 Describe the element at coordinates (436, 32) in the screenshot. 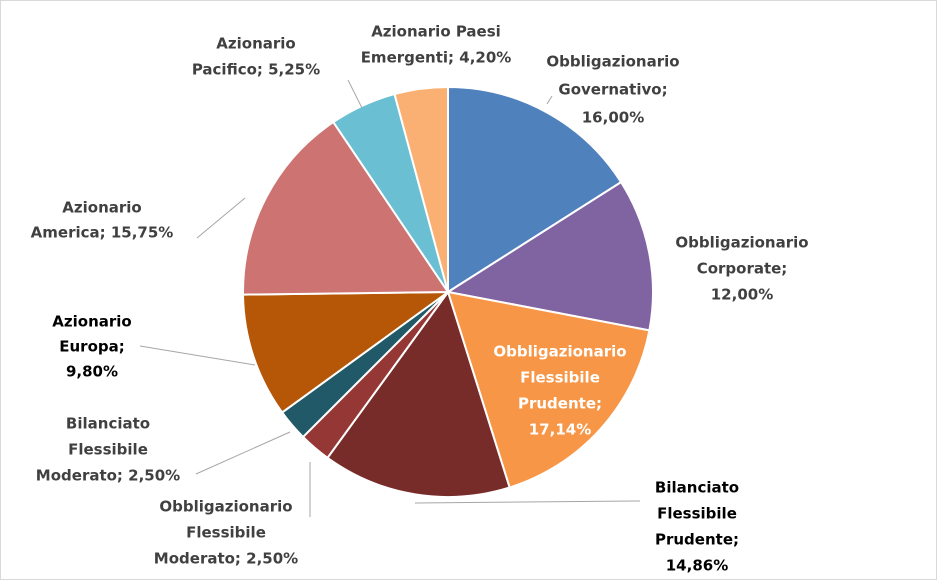

I see `data-label-line: Azionario Paesi` at that location.